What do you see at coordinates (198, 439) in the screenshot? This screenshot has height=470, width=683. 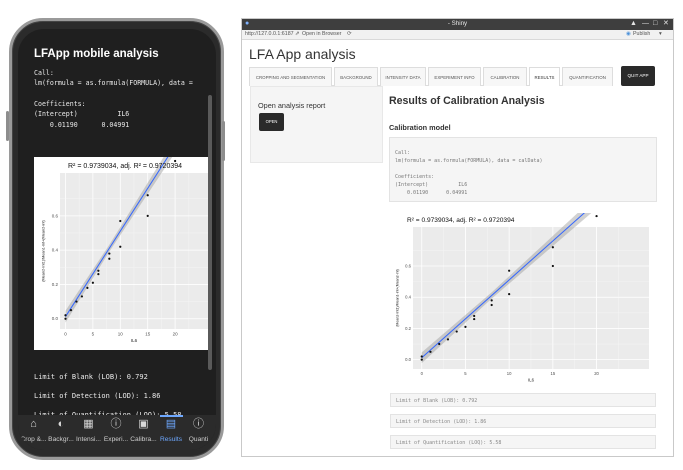 I see `nav-item-label: Quanti` at bounding box center [198, 439].